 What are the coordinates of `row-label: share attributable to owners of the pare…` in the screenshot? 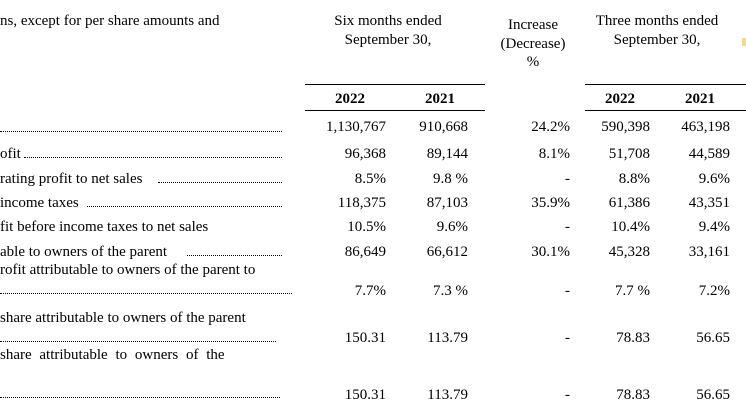 It's located at (123, 318).